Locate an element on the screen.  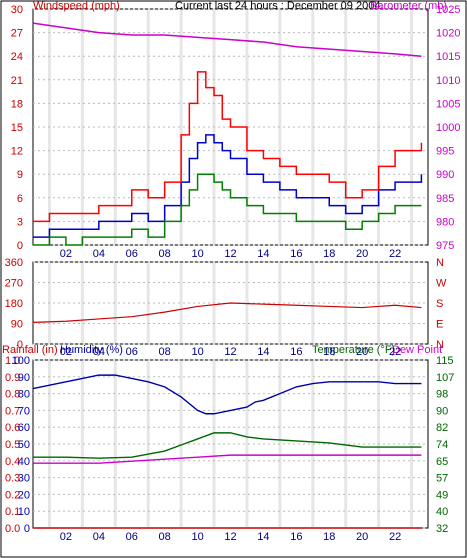
y-tick-label: S is located at coordinates (439, 304).